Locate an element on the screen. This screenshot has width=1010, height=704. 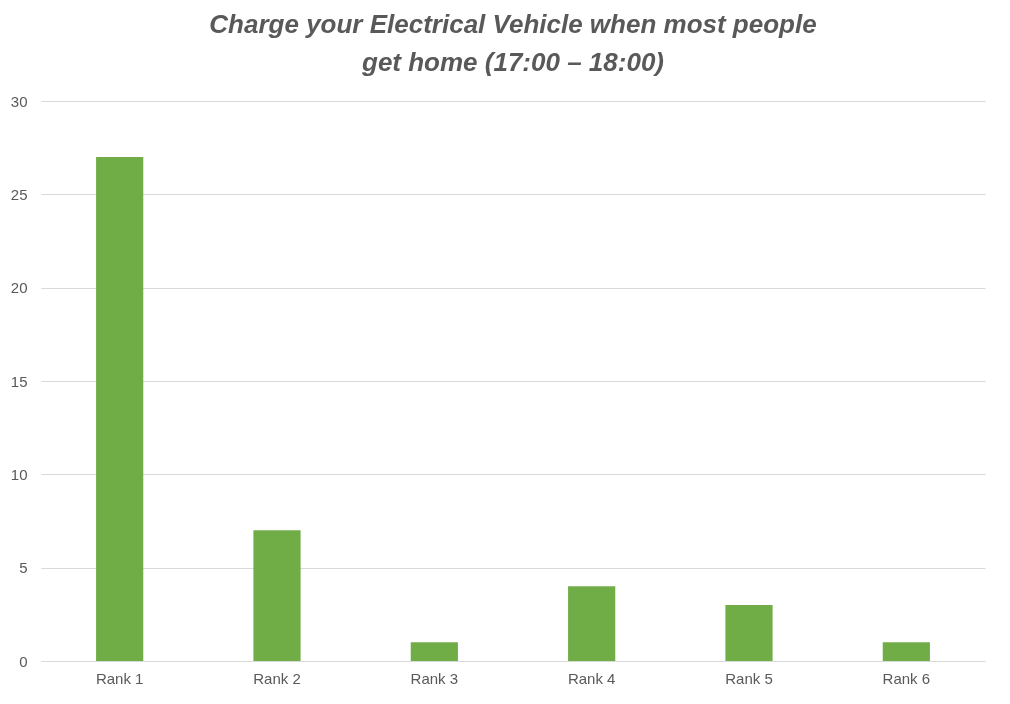
y-tick-label: 0 is located at coordinates (23, 661).